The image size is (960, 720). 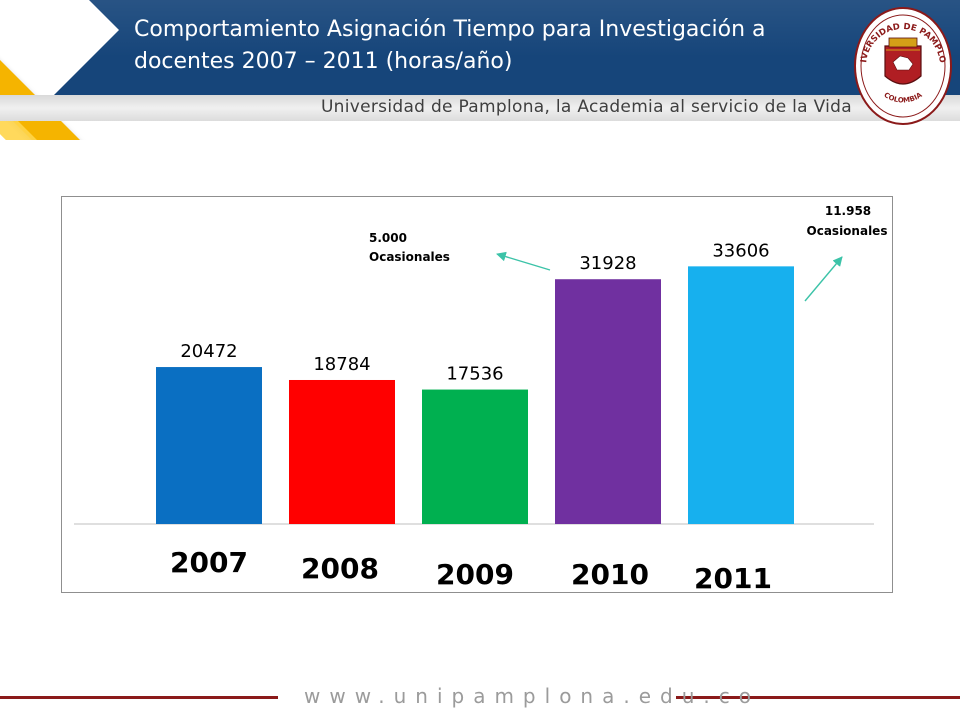 I want to click on annotation-2011-arrow, so click(x=823, y=279).